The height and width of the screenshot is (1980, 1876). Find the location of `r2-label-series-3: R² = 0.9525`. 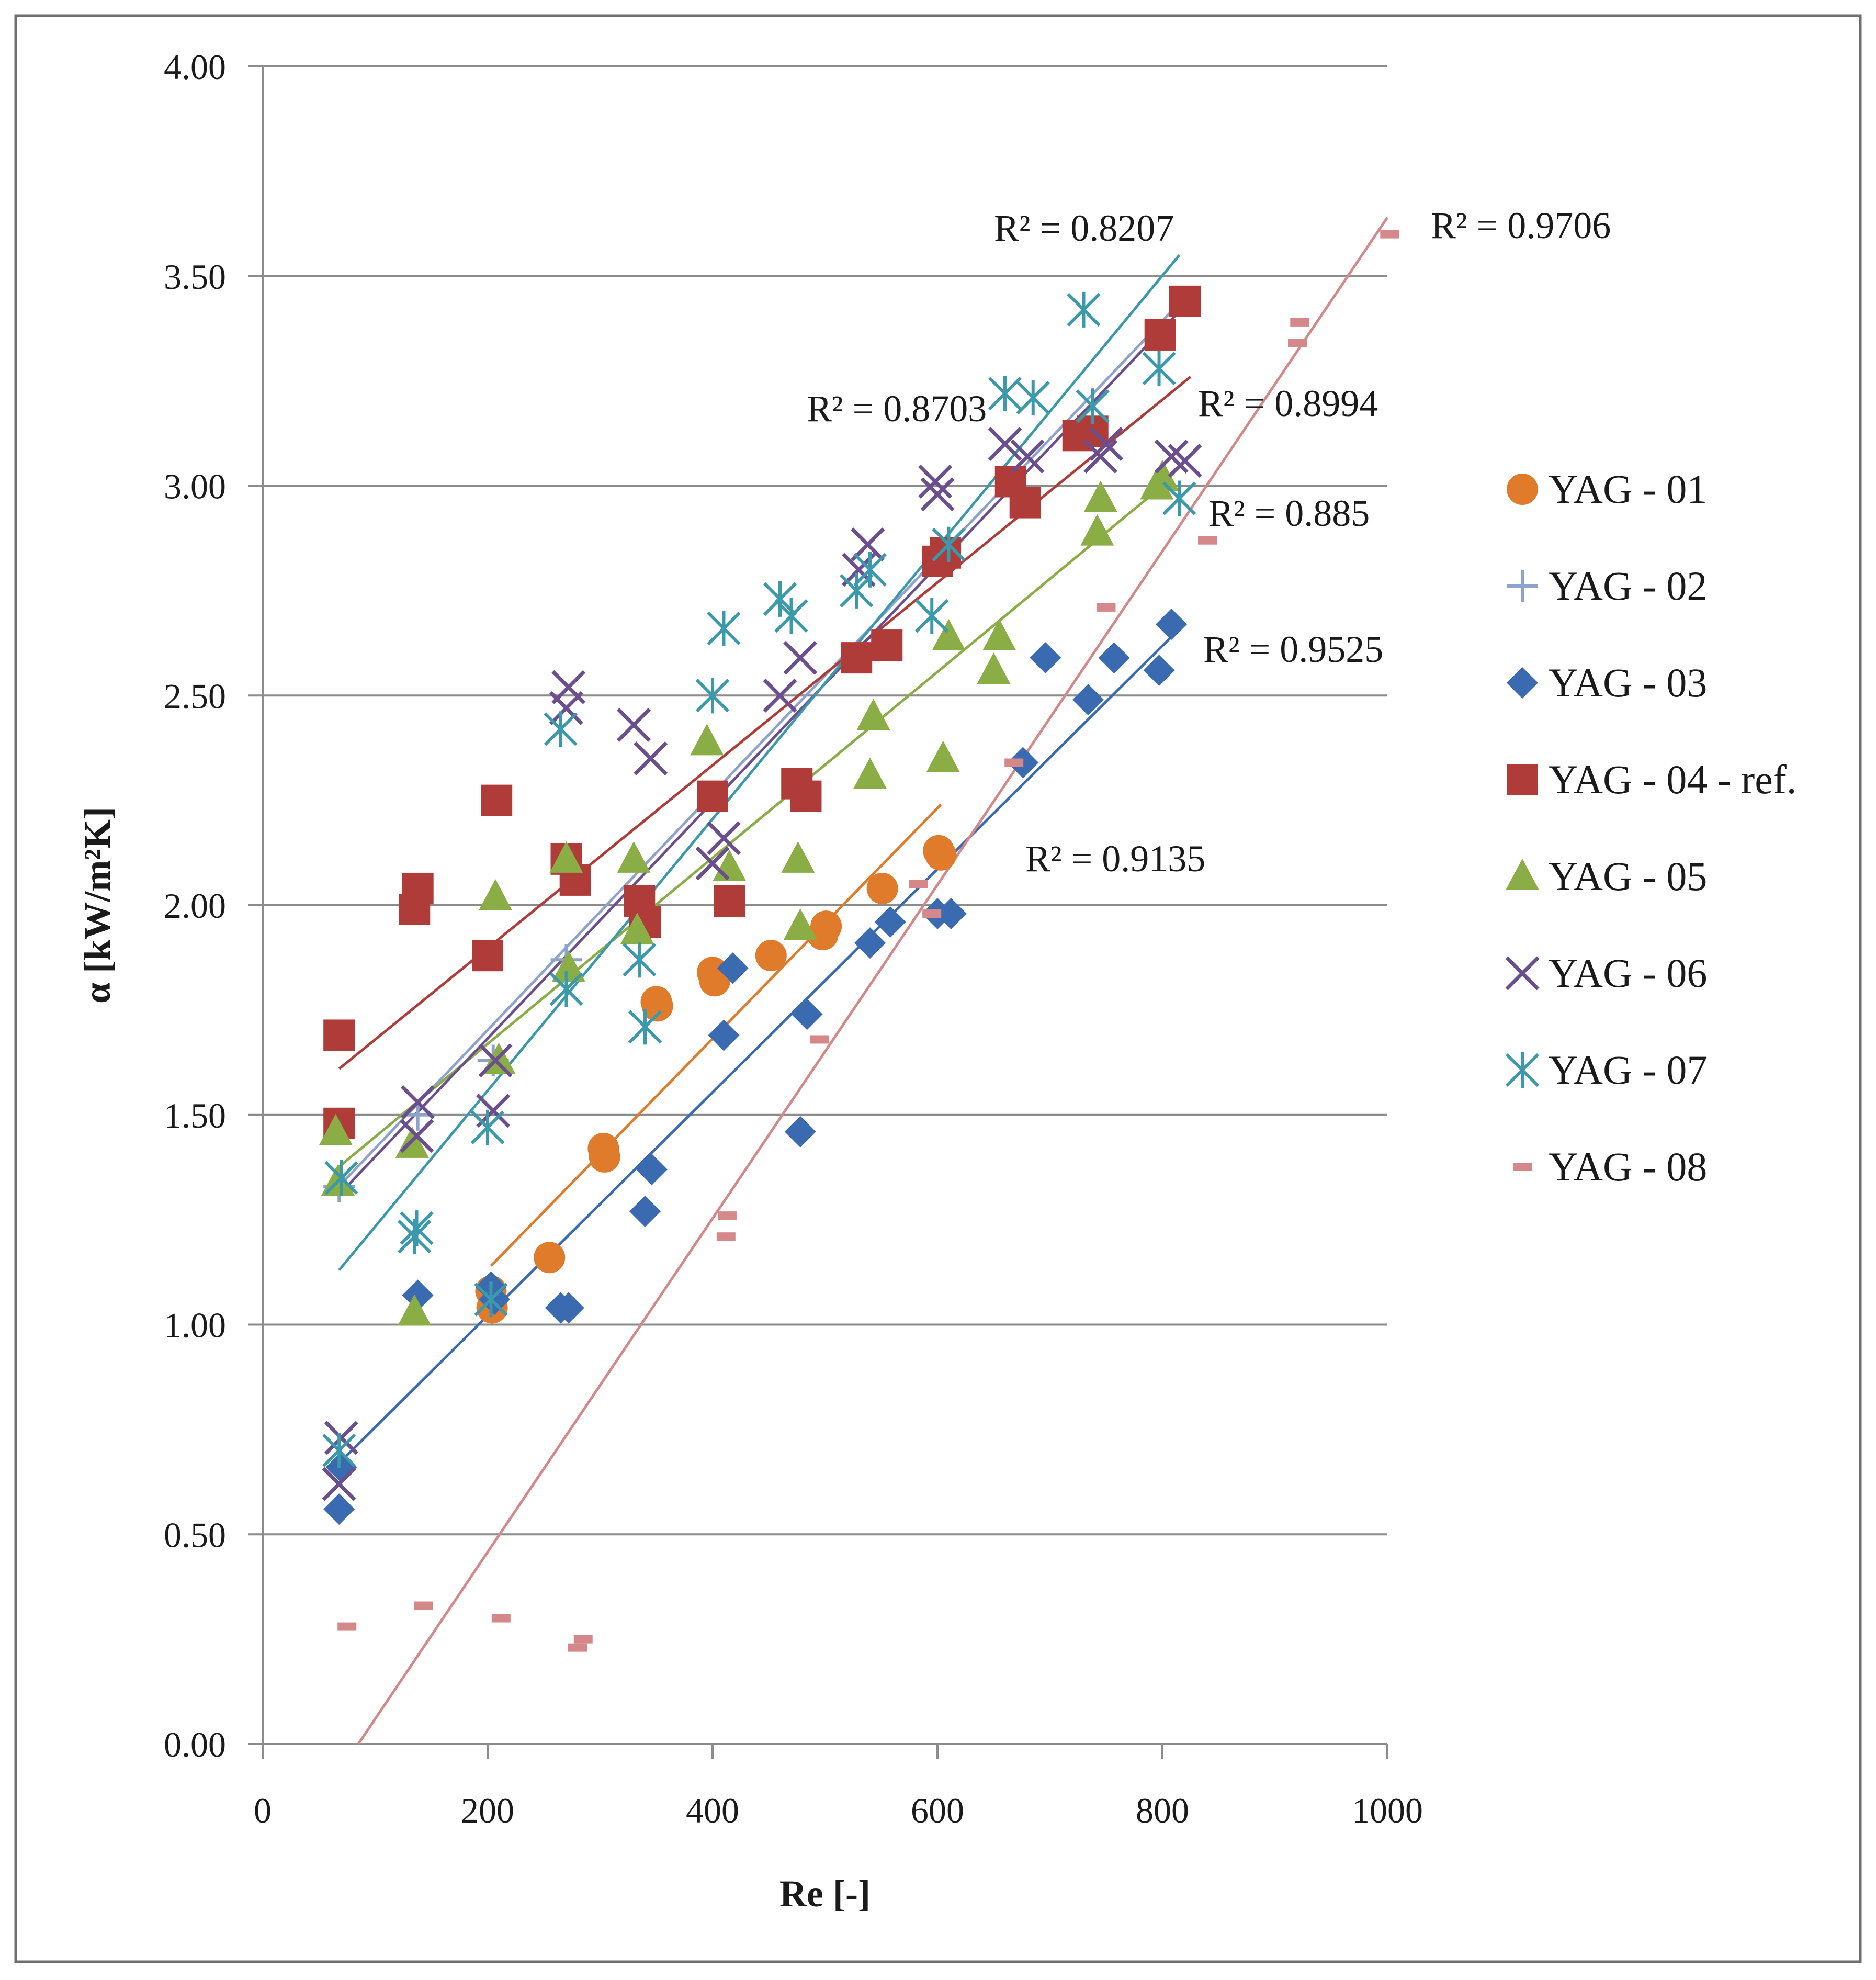

r2-label-series-3: R² = 0.9525 is located at coordinates (1293, 649).